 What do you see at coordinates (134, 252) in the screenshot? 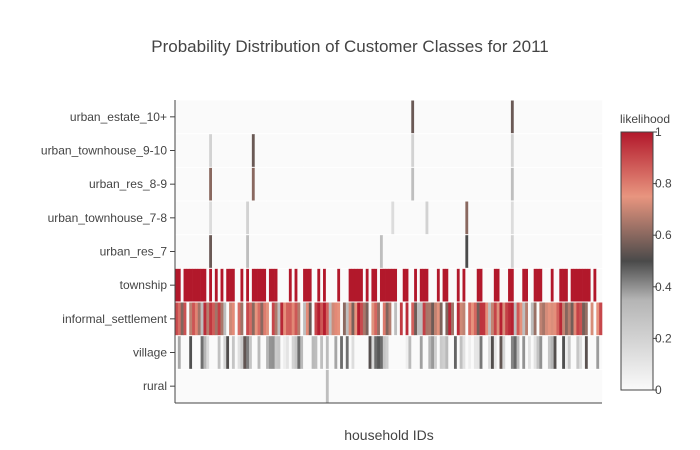
I see `y-tick-label: urban_res_7` at bounding box center [134, 252].